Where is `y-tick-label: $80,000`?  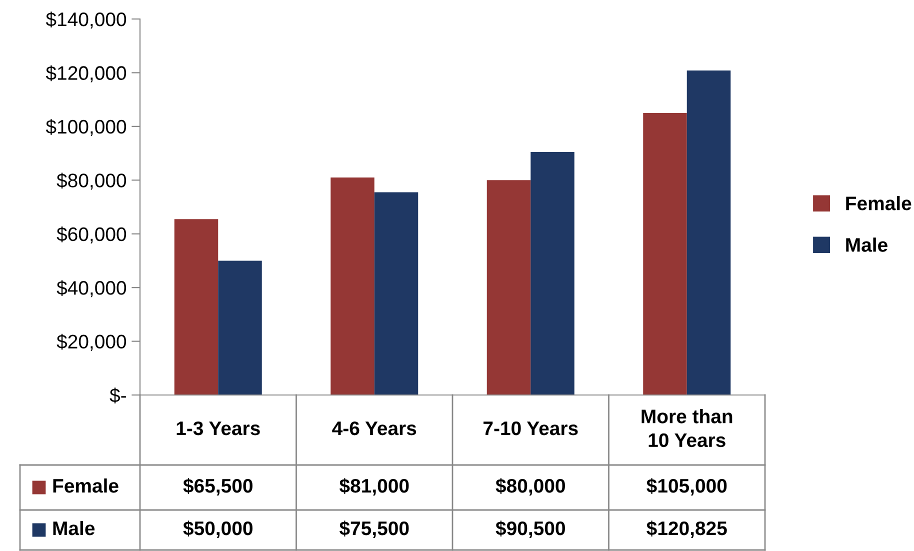
y-tick-label: $80,000 is located at coordinates (91, 181).